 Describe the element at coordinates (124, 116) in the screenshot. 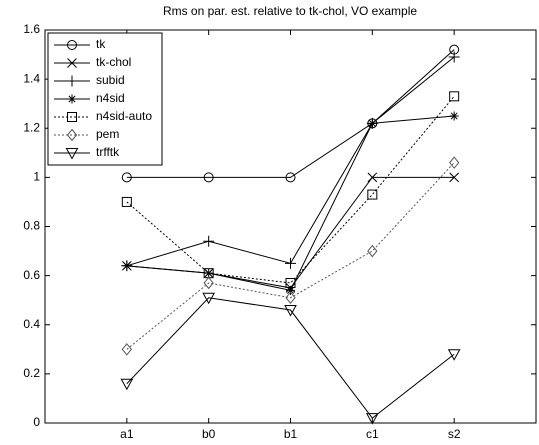

I see `legend-label: n4sid-auto` at that location.